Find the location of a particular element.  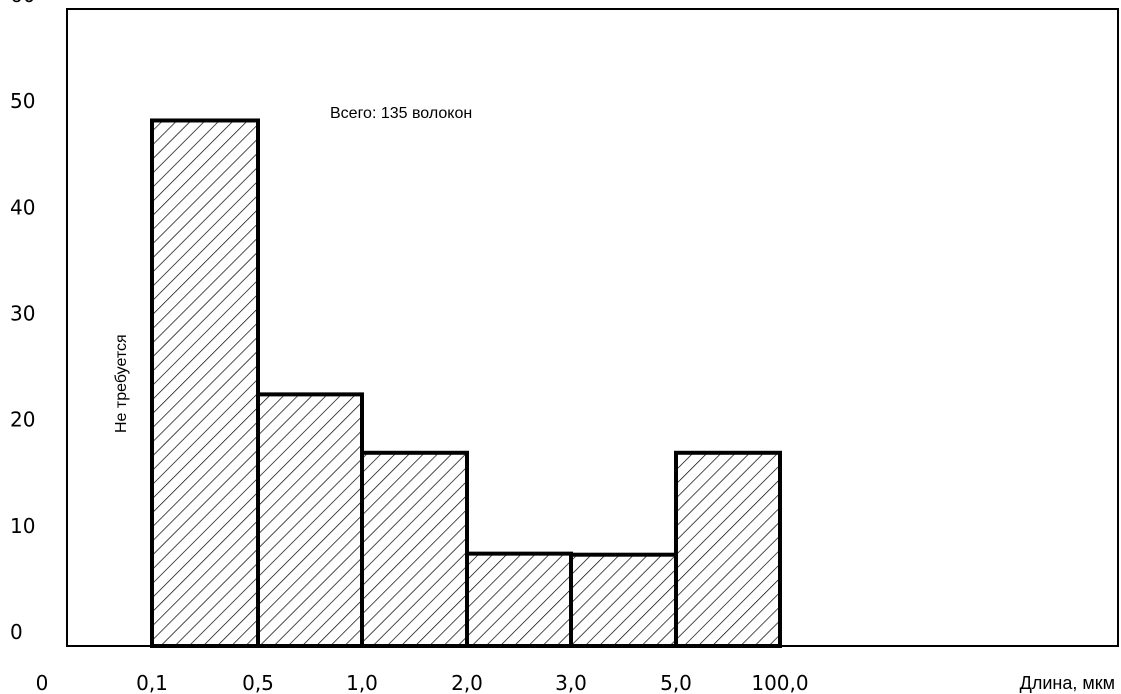

y-axis-ticks: 0 10 20 30 40 50 60 is located at coordinates (22, 322).